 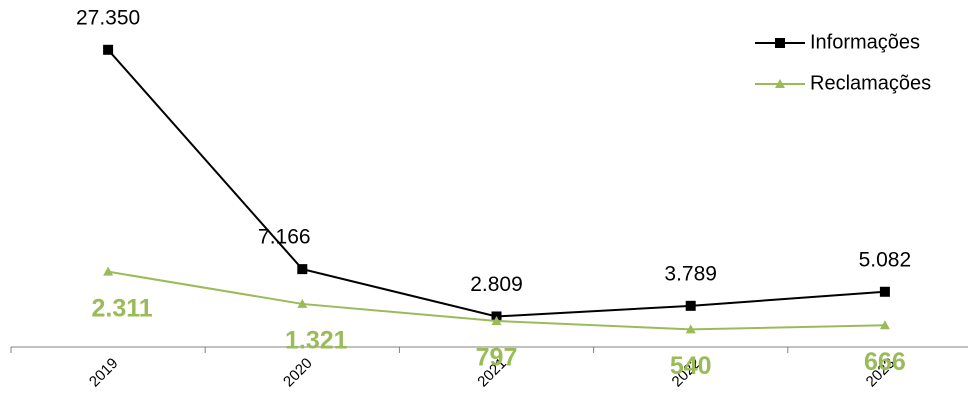 I want to click on legend-label: Informações, so click(x=865, y=42).